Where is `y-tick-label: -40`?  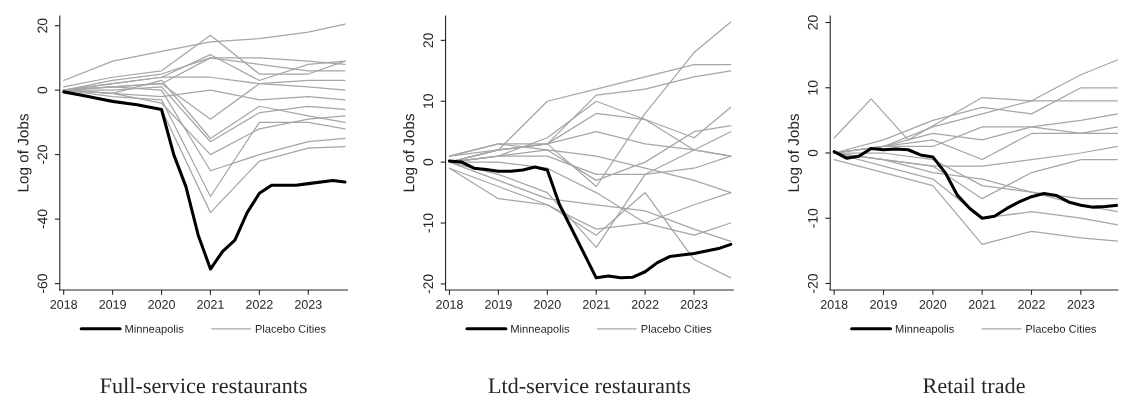 y-tick-label: -40 is located at coordinates (42, 219).